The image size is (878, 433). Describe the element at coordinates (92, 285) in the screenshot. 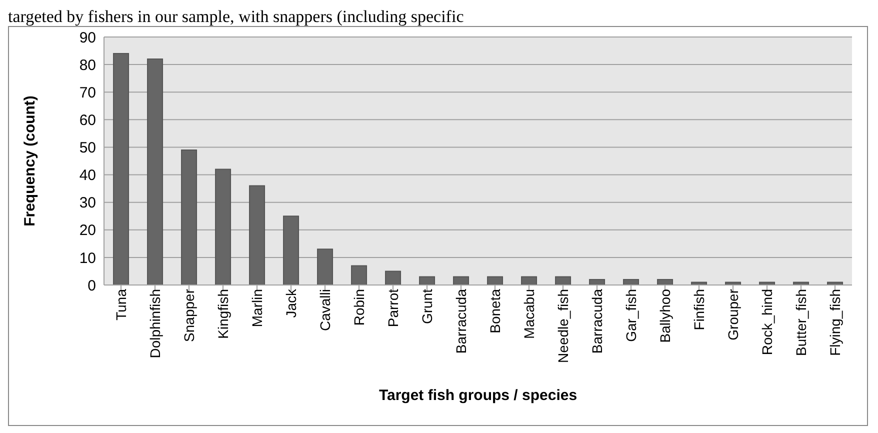

I see `y-tick-label: 0` at that location.